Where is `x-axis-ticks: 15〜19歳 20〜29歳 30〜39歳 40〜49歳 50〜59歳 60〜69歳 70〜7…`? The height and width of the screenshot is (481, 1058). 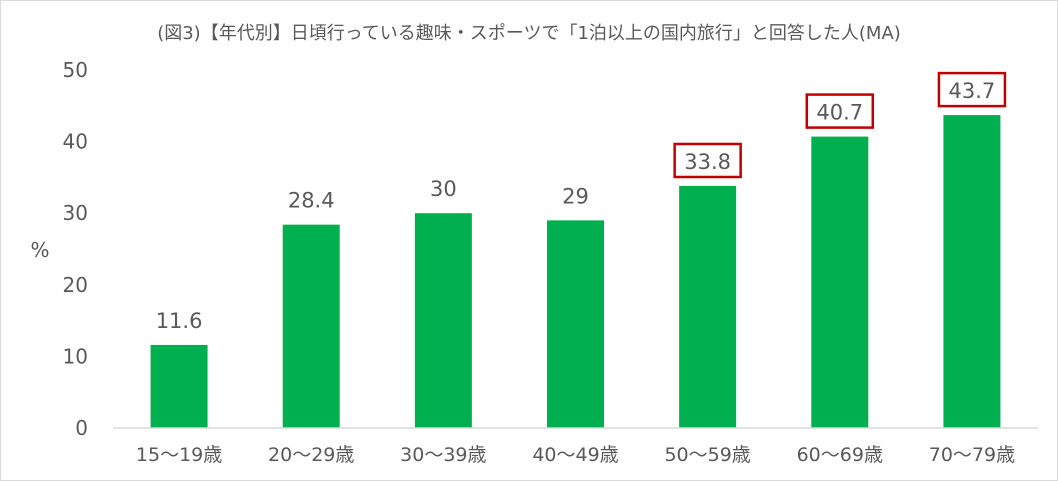 x-axis-ticks: 15〜19歳 20〜29歳 30〜39歳 40〜49歳 50〜59歳 60〜69歳 70〜7… is located at coordinates (575, 455).